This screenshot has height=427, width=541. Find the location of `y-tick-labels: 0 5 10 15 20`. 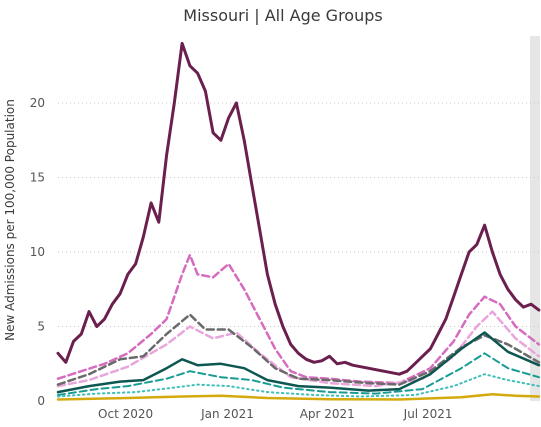

y-tick-labels: 0 5 10 15 20 is located at coordinates (37, 252).